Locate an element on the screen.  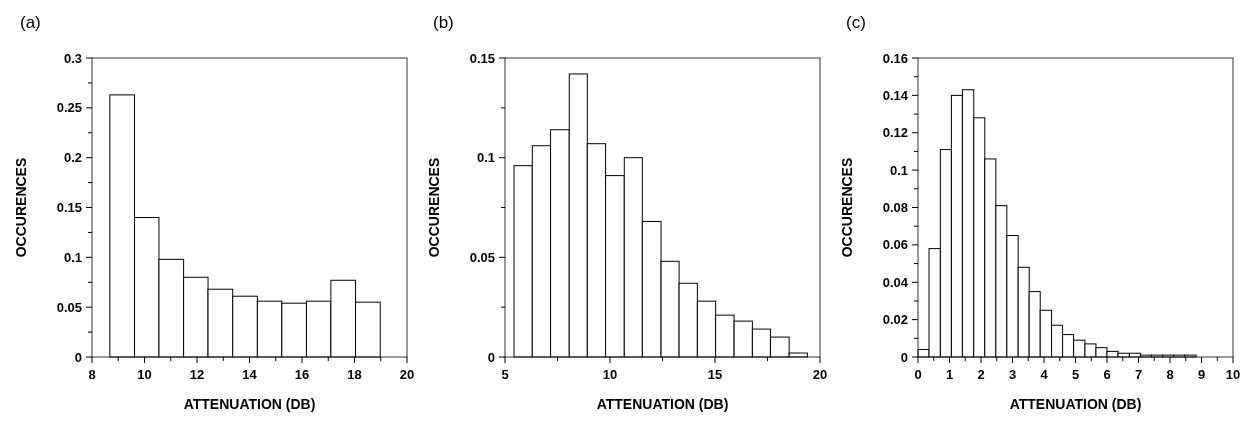
x-tick-label: 15 is located at coordinates (715, 374).